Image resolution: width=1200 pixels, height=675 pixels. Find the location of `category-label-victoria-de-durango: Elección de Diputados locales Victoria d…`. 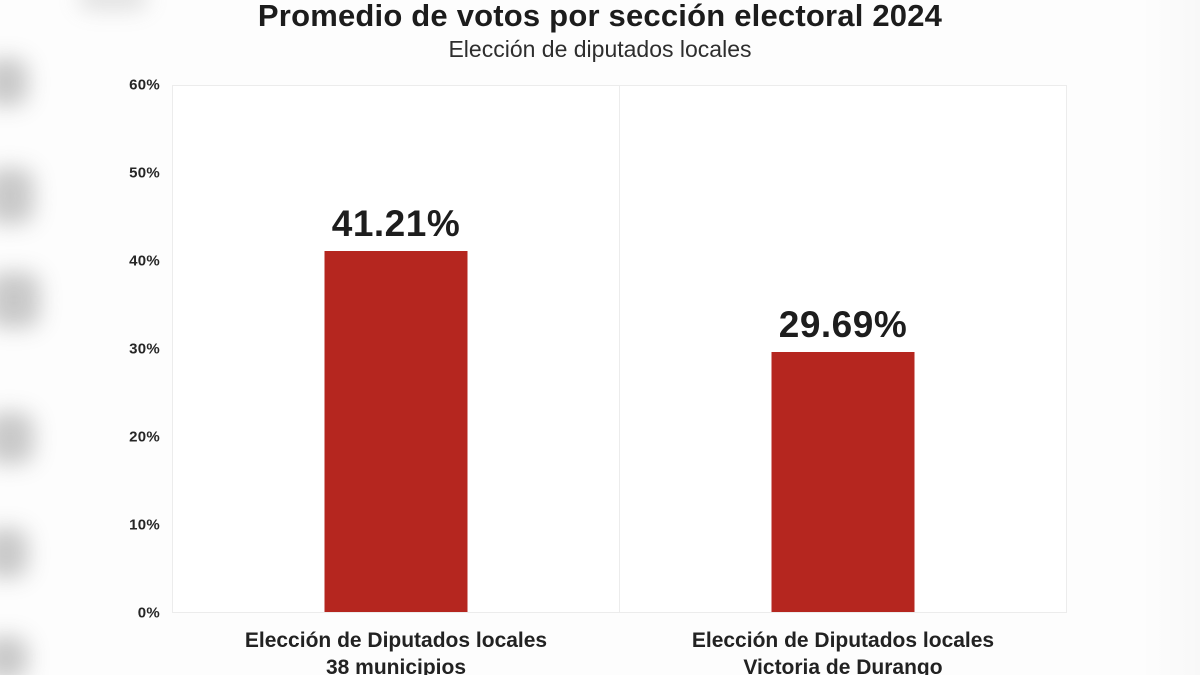

category-label-victoria-de-durango: Elección de Diputados locales Victoria d… is located at coordinates (843, 651).